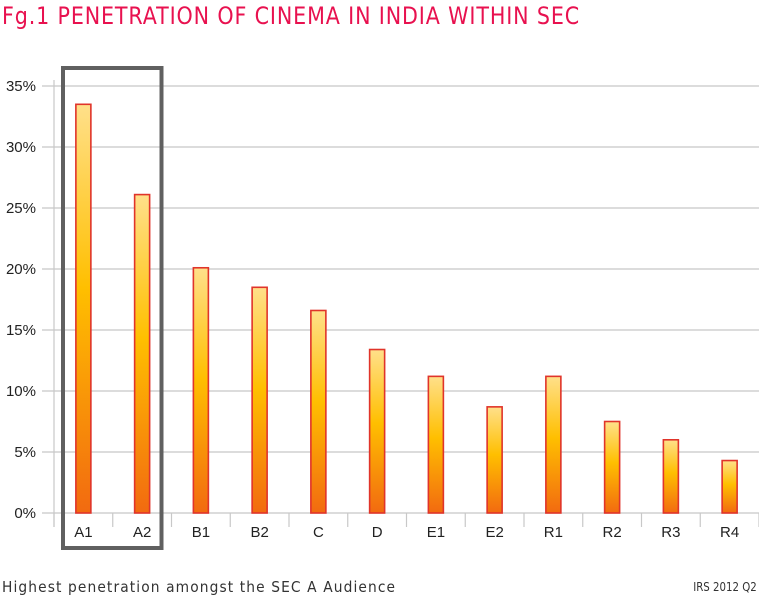  What do you see at coordinates (612, 467) in the screenshot?
I see `bar-R2` at bounding box center [612, 467].